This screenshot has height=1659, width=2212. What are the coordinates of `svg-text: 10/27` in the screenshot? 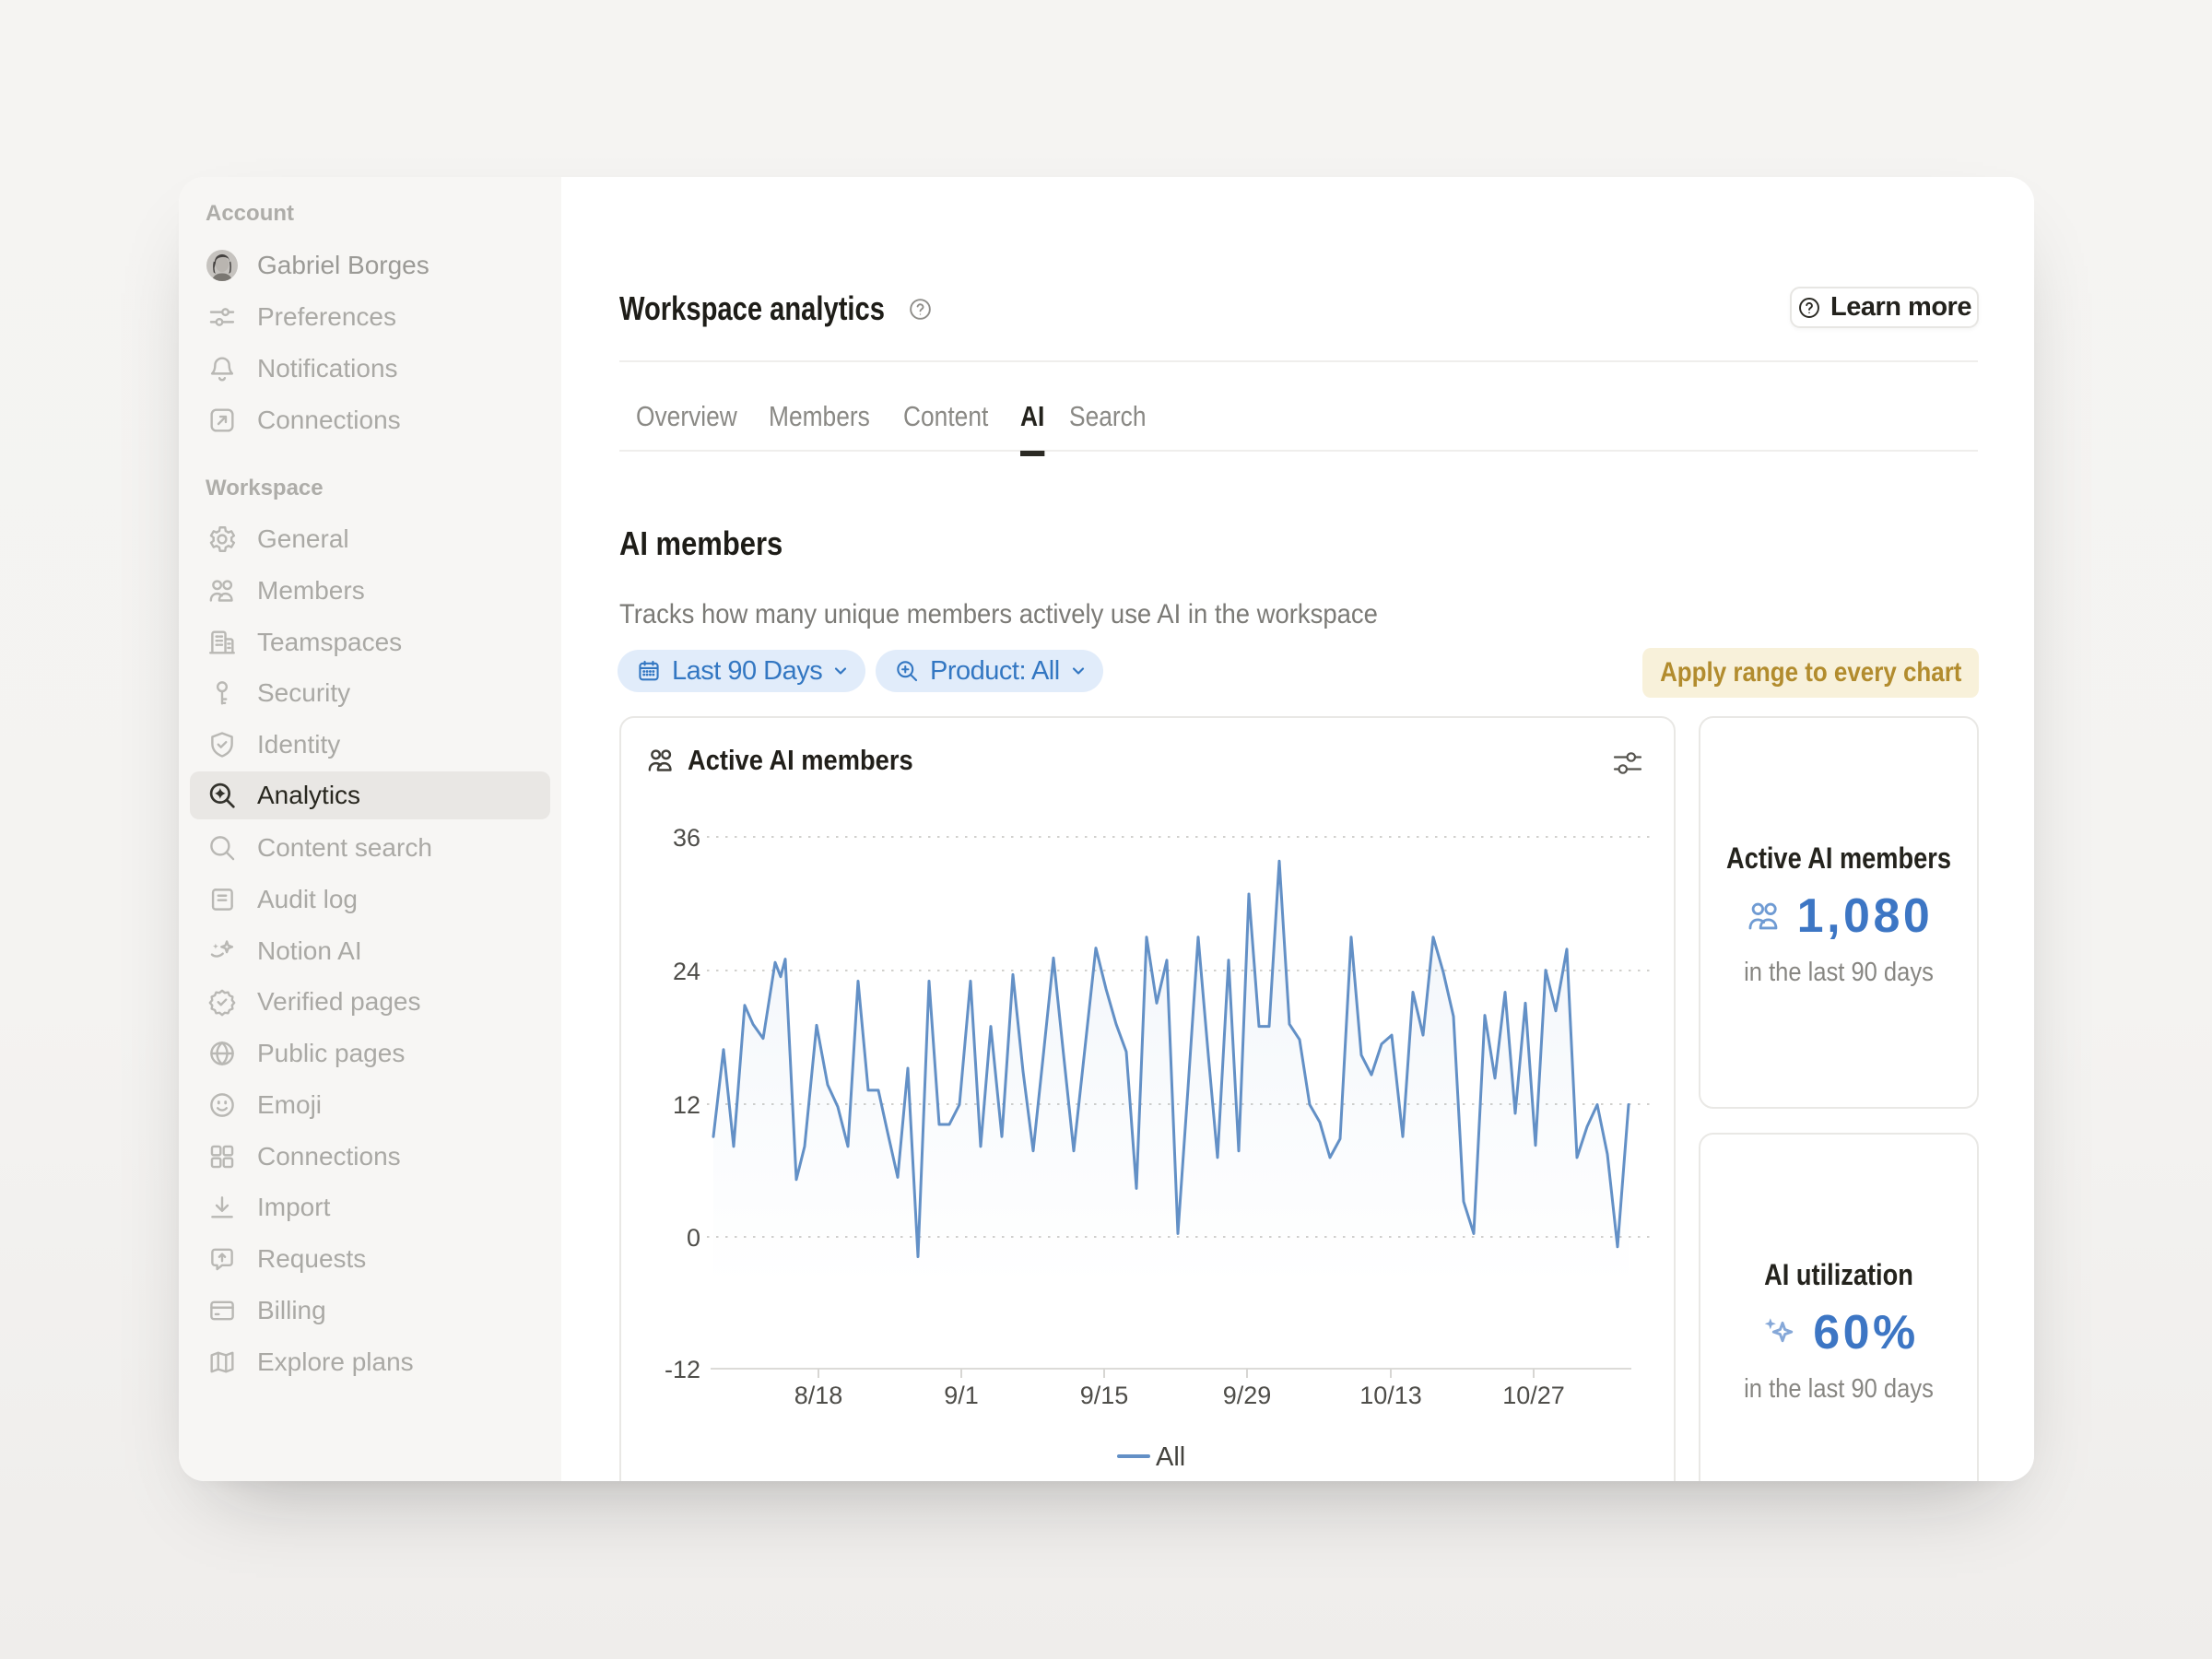 It's located at (1533, 1395).